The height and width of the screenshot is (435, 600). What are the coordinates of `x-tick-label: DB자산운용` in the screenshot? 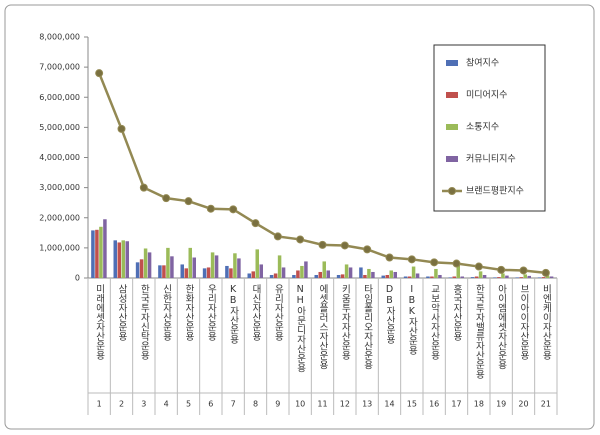 It's located at (389, 314).